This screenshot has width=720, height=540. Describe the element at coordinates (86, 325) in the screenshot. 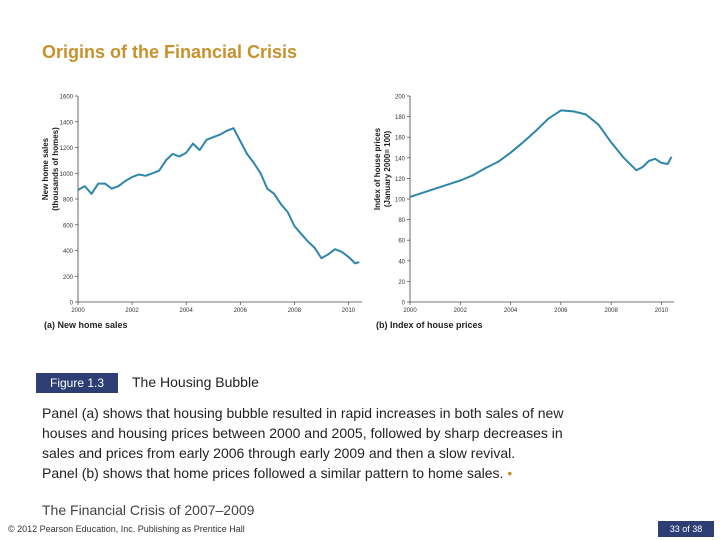

I see `panel-label: (a) New home sales` at that location.